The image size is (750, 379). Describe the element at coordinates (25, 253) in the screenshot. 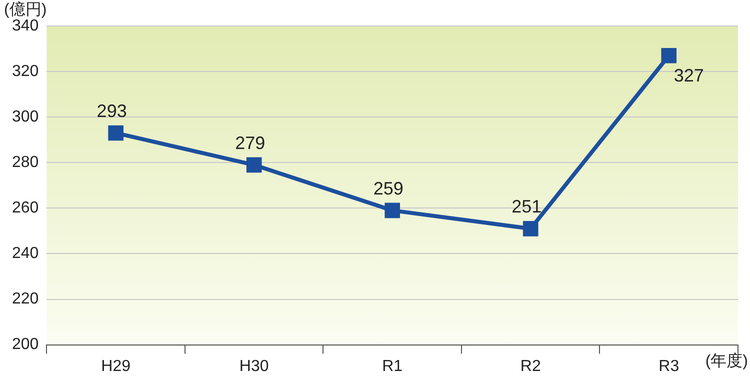

I see `y-tick-label: 240` at that location.